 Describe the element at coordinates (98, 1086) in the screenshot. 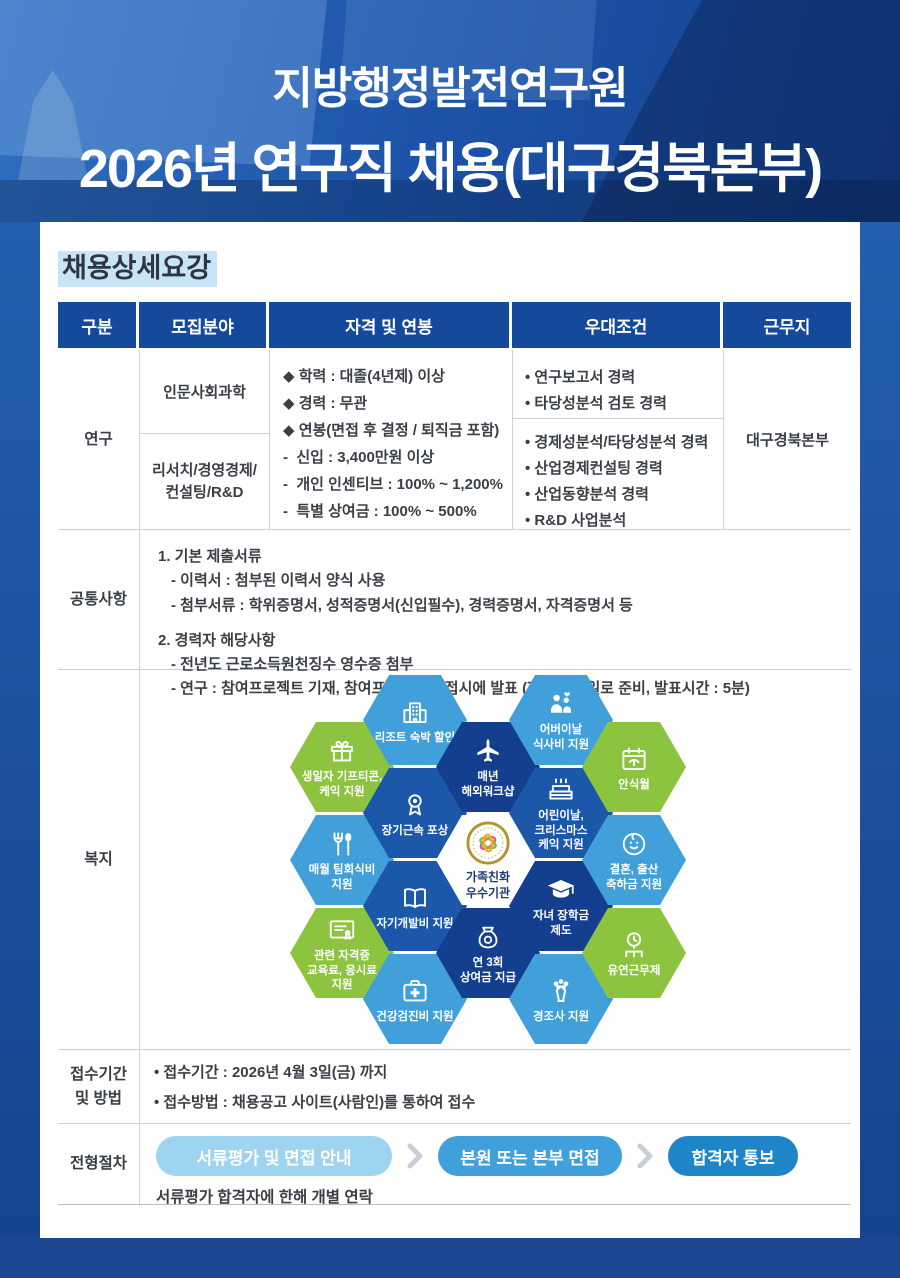

I see `row-label-apply: 접수기간 및 방법` at that location.